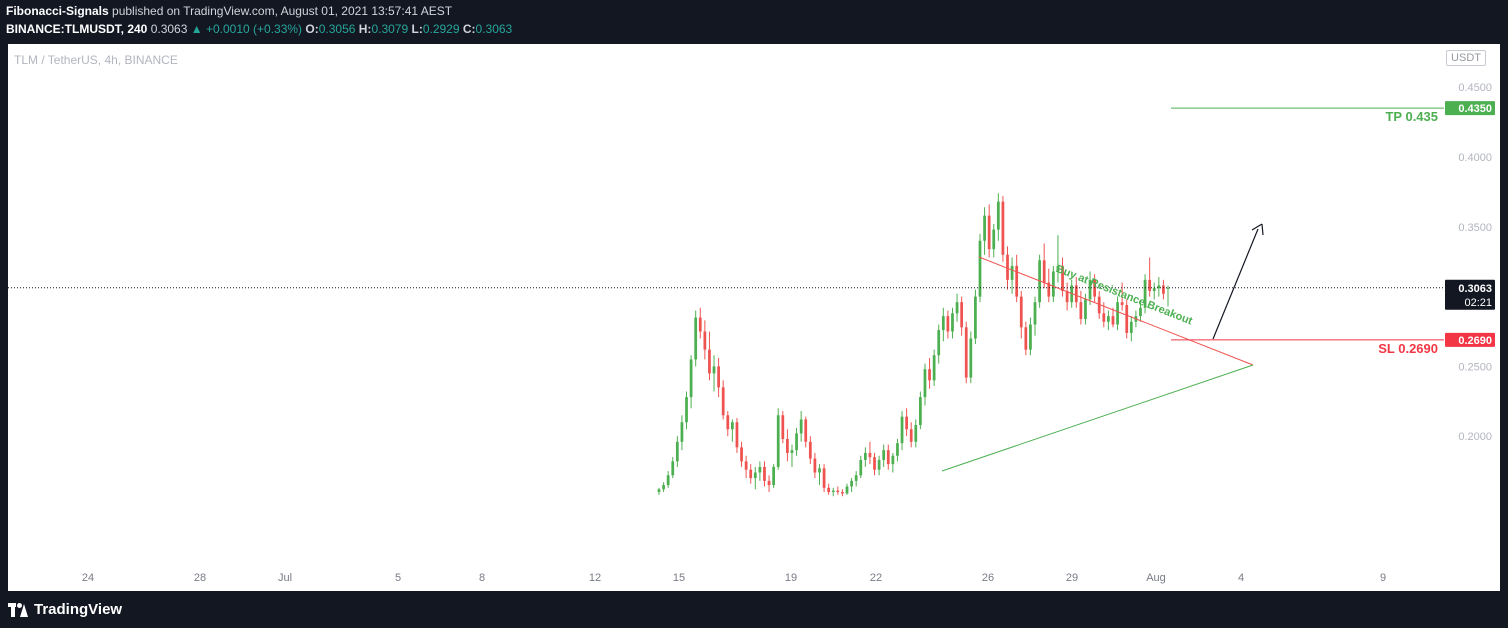 This screenshot has width=1508, height=628. What do you see at coordinates (1408, 348) in the screenshot?
I see `stop-loss-label: SL 0.2690` at bounding box center [1408, 348].